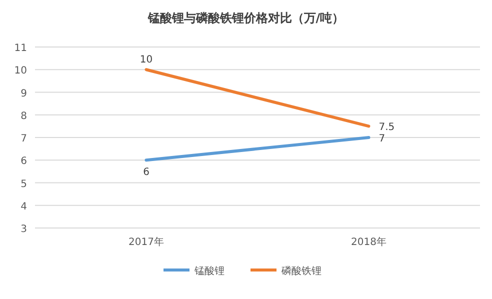 Image resolution: width=492 pixels, height=299 pixels. I want to click on x-tick-label: 2017年, so click(146, 242).